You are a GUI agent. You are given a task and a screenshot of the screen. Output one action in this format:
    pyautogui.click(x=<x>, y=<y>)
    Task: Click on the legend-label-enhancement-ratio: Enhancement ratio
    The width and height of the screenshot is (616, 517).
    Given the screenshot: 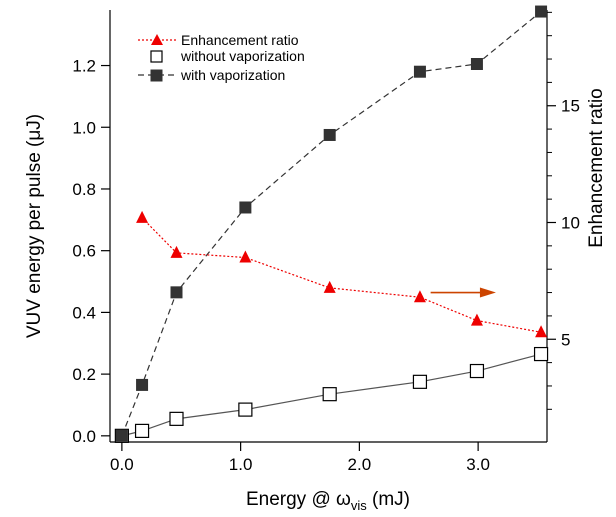 What is the action you would take?
    pyautogui.click(x=240, y=40)
    